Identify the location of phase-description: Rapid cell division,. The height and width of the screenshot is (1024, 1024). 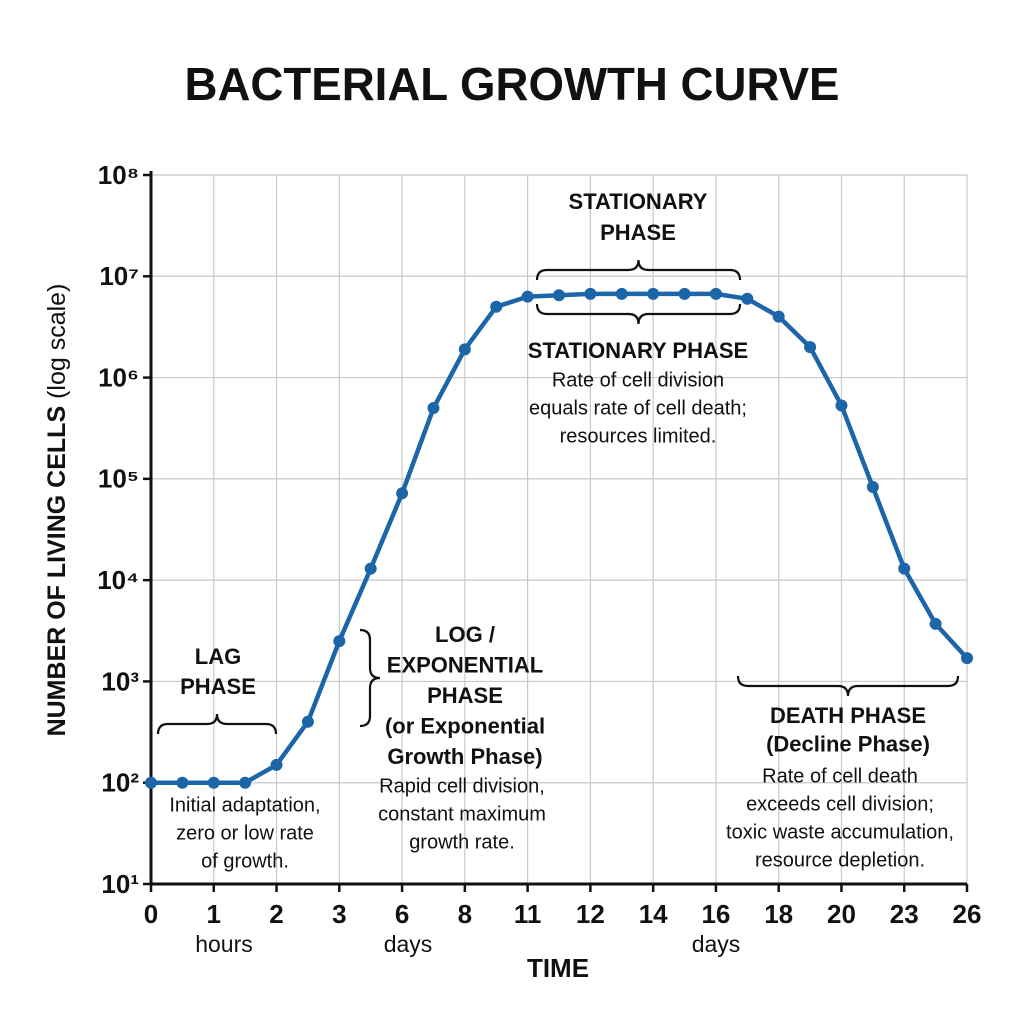
(462, 786).